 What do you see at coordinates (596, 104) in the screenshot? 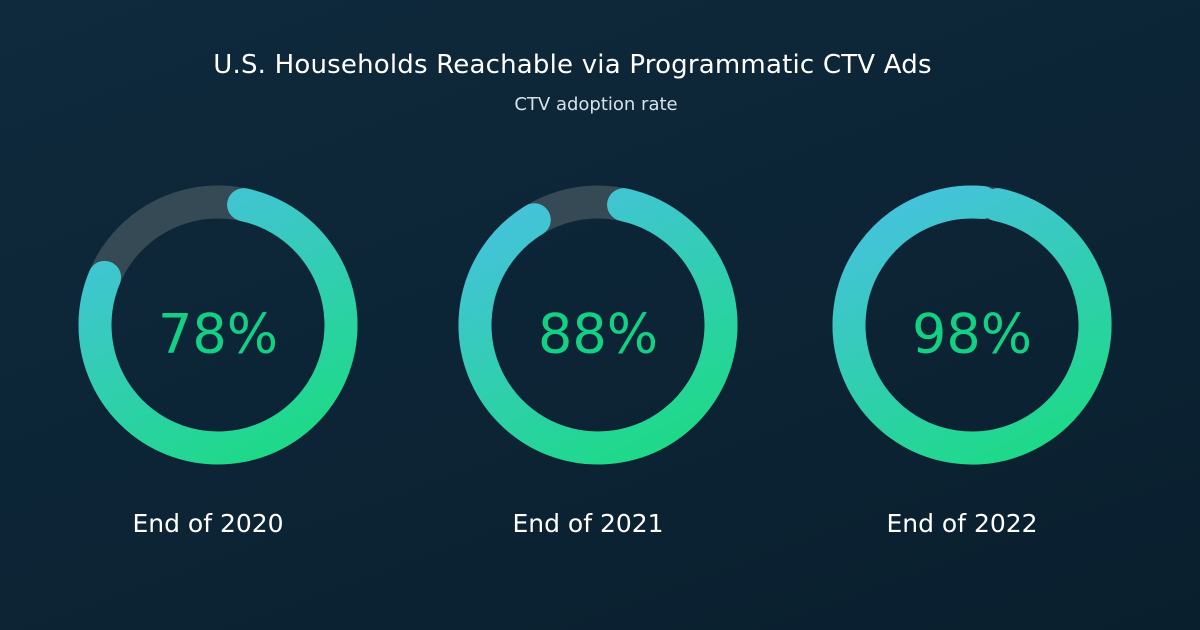
I see `chart-subtitle: CTV adoption rate` at bounding box center [596, 104].